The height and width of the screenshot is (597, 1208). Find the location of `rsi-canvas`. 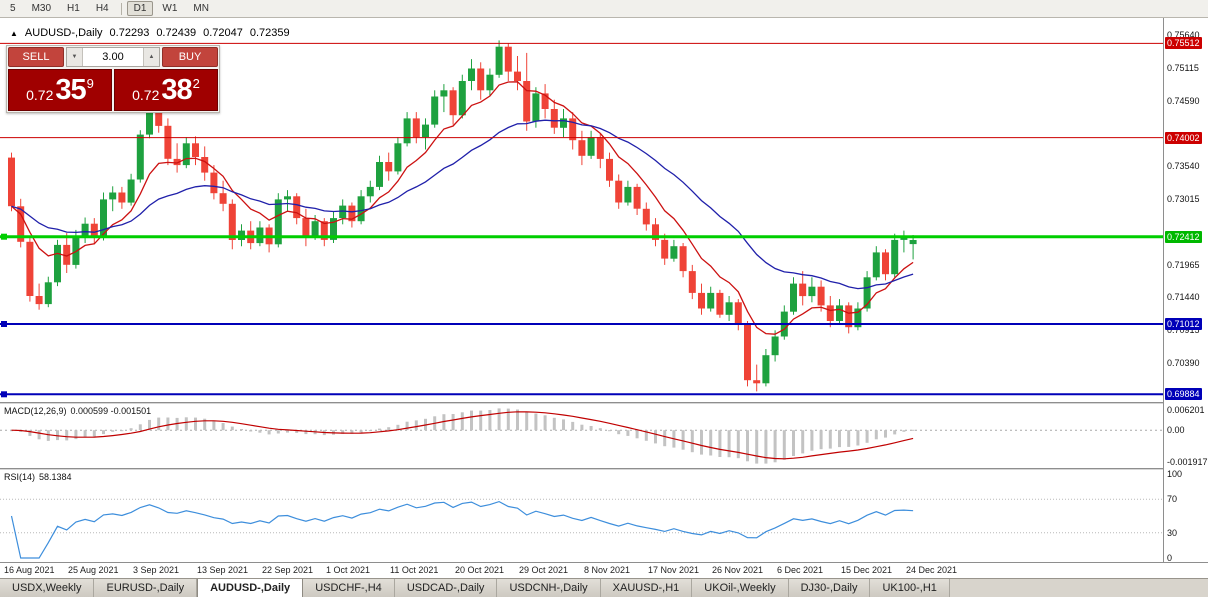

rsi-canvas is located at coordinates (581, 528).